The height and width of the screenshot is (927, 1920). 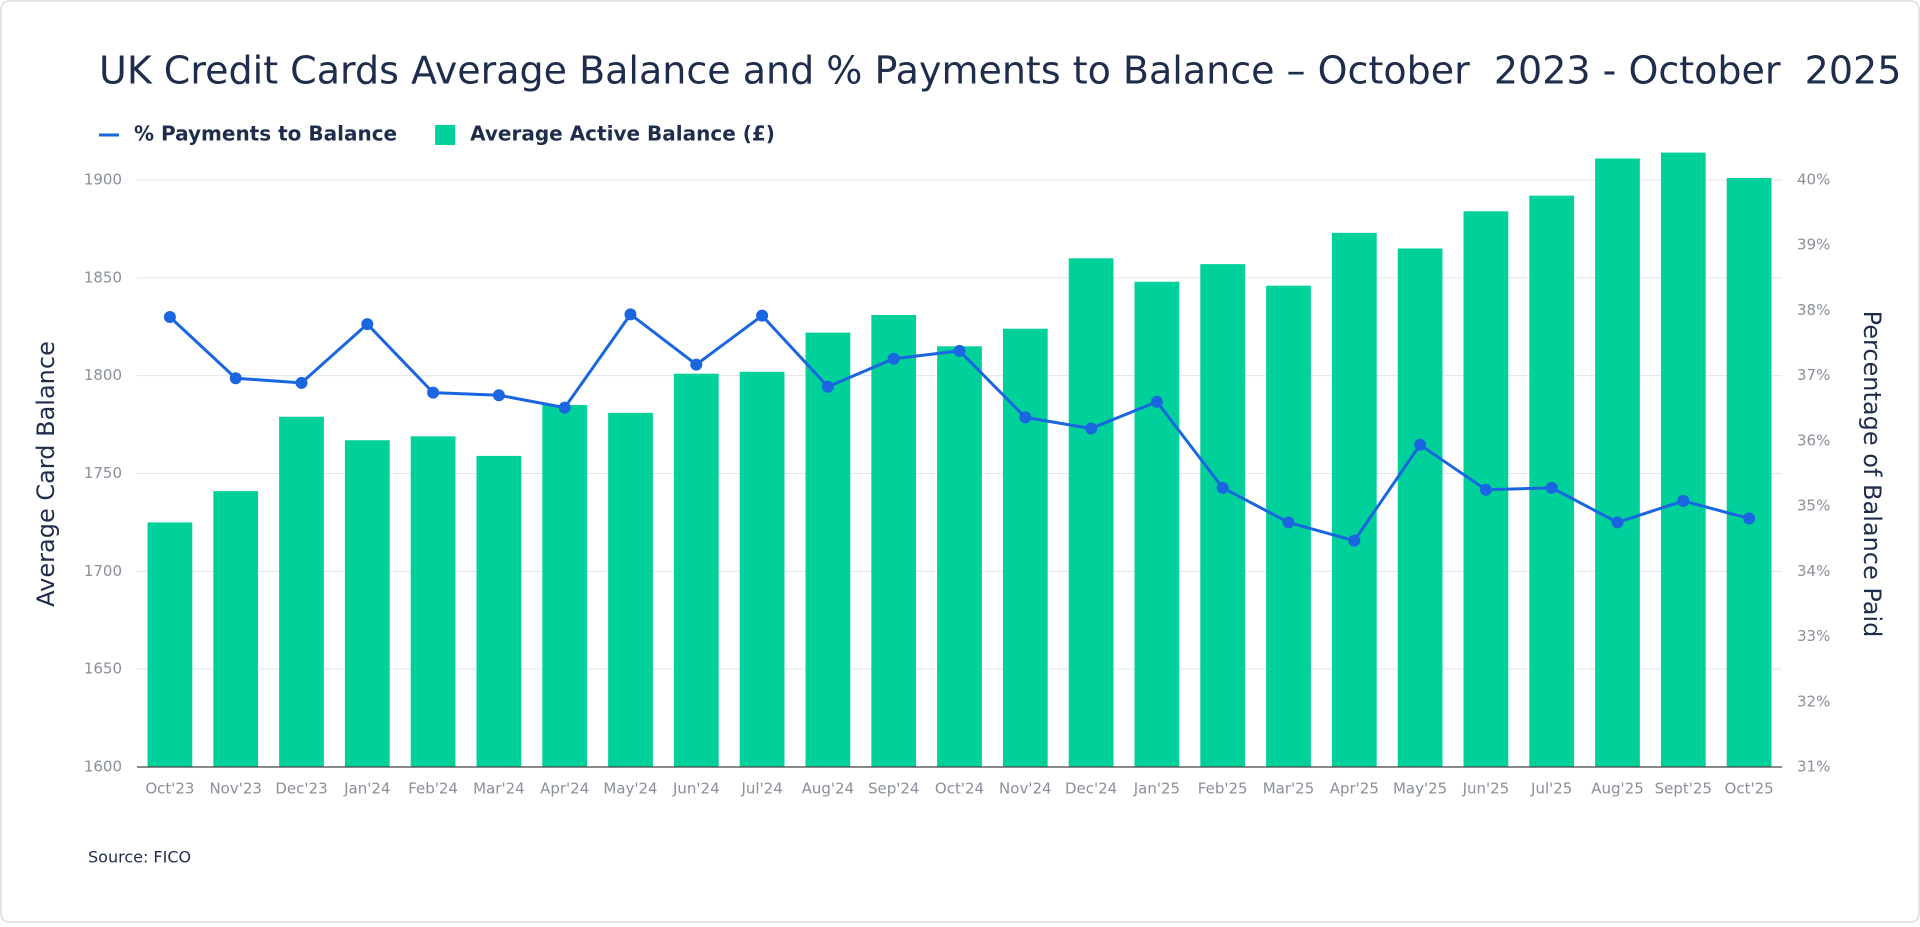 What do you see at coordinates (1813, 571) in the screenshot?
I see `y2-tick-label: 34%` at bounding box center [1813, 571].